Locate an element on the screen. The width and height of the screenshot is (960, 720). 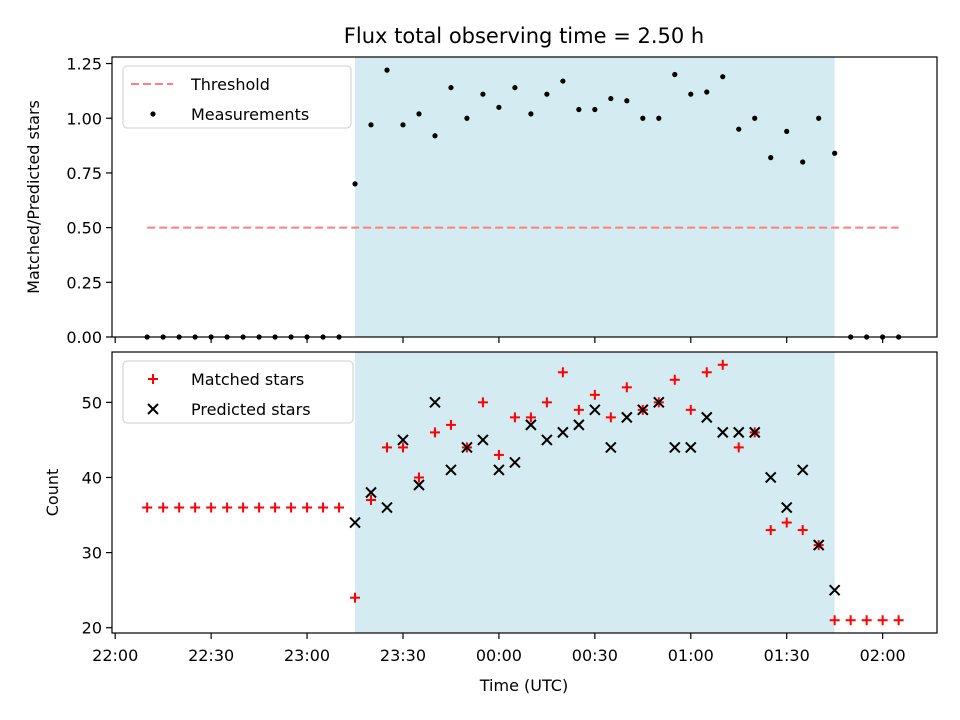
x-tick-label: 00:00 is located at coordinates (499, 655).